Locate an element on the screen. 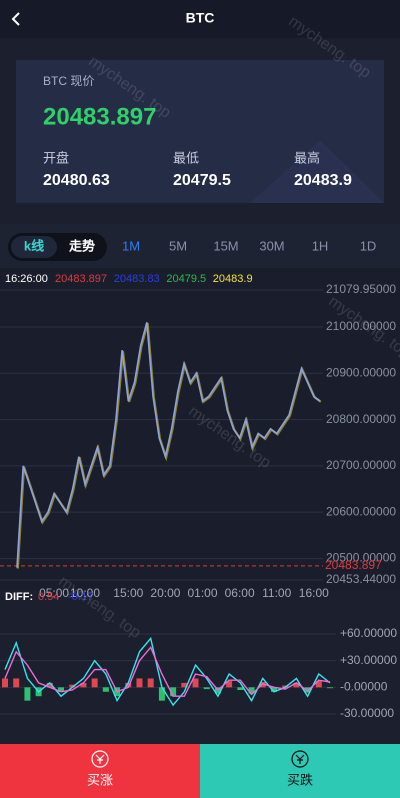  buy-down-icon is located at coordinates (300, 759).